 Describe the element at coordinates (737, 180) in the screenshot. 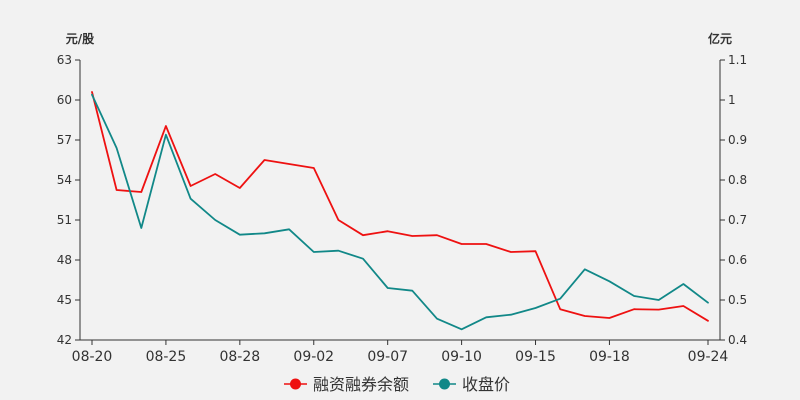

I see `right-tick-label: 0.8` at that location.